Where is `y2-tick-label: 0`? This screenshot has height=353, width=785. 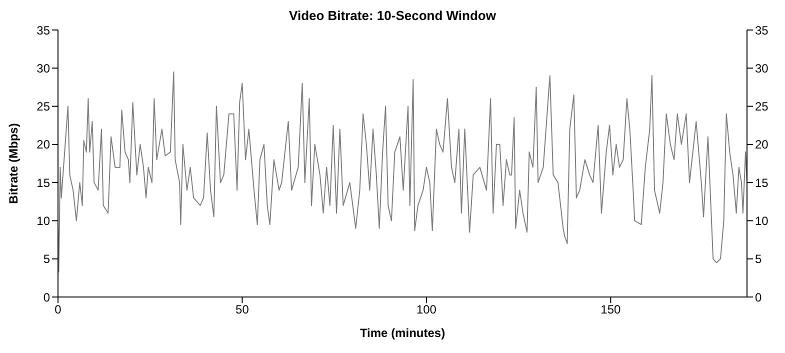
y2-tick-label: 0 is located at coordinates (758, 297).